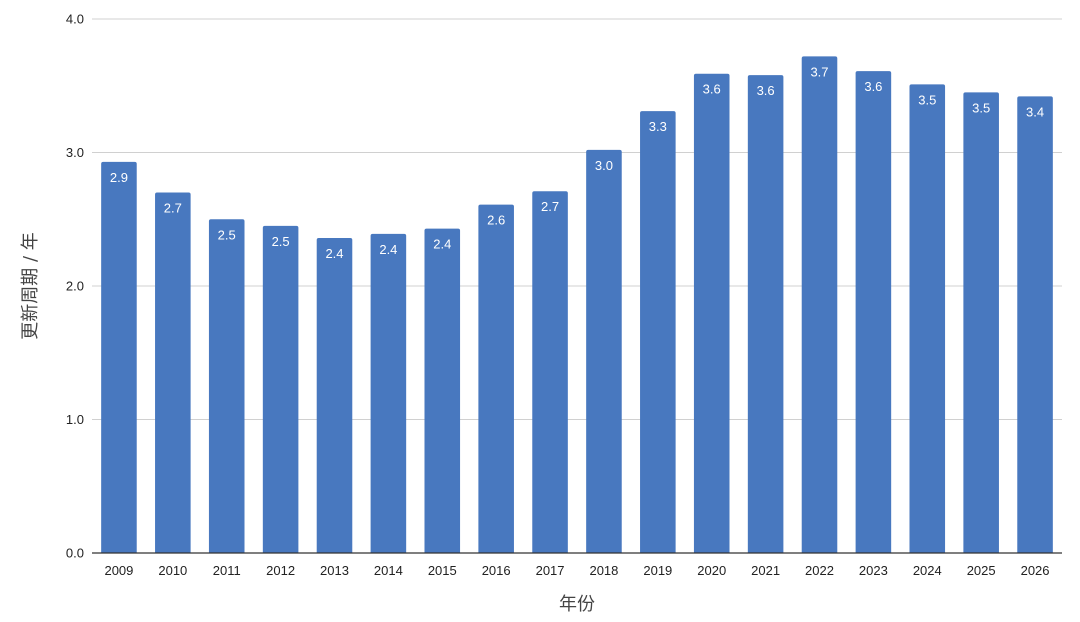 The image size is (1080, 622). Describe the element at coordinates (765, 570) in the screenshot. I see `x-tick-label: 2021` at that location.